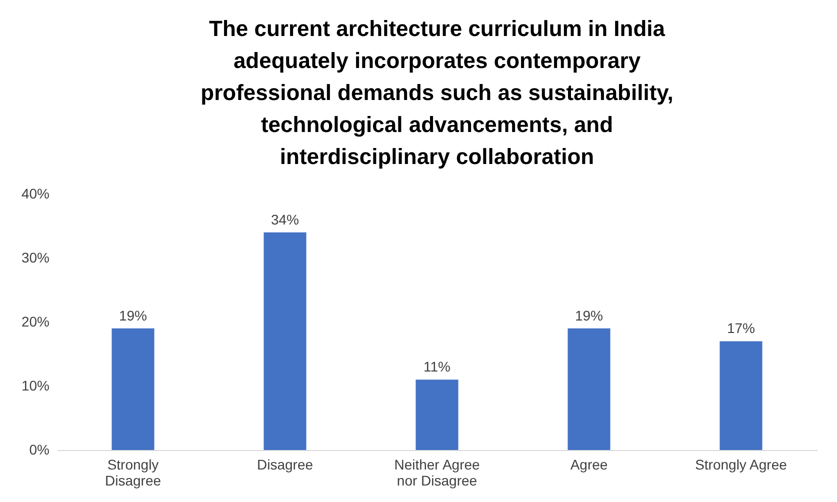  What do you see at coordinates (35, 194) in the screenshot?
I see `y-tick-label: 40%` at bounding box center [35, 194].